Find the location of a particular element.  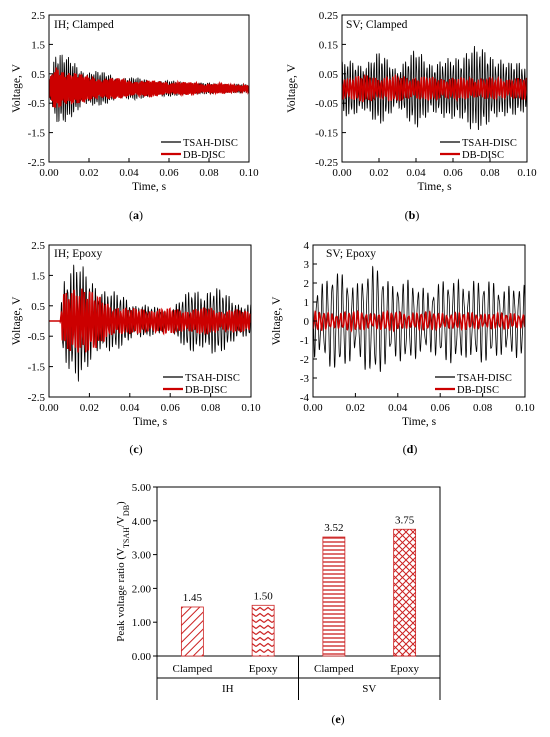

y-tick-label: -1 is located at coordinates (304, 341).